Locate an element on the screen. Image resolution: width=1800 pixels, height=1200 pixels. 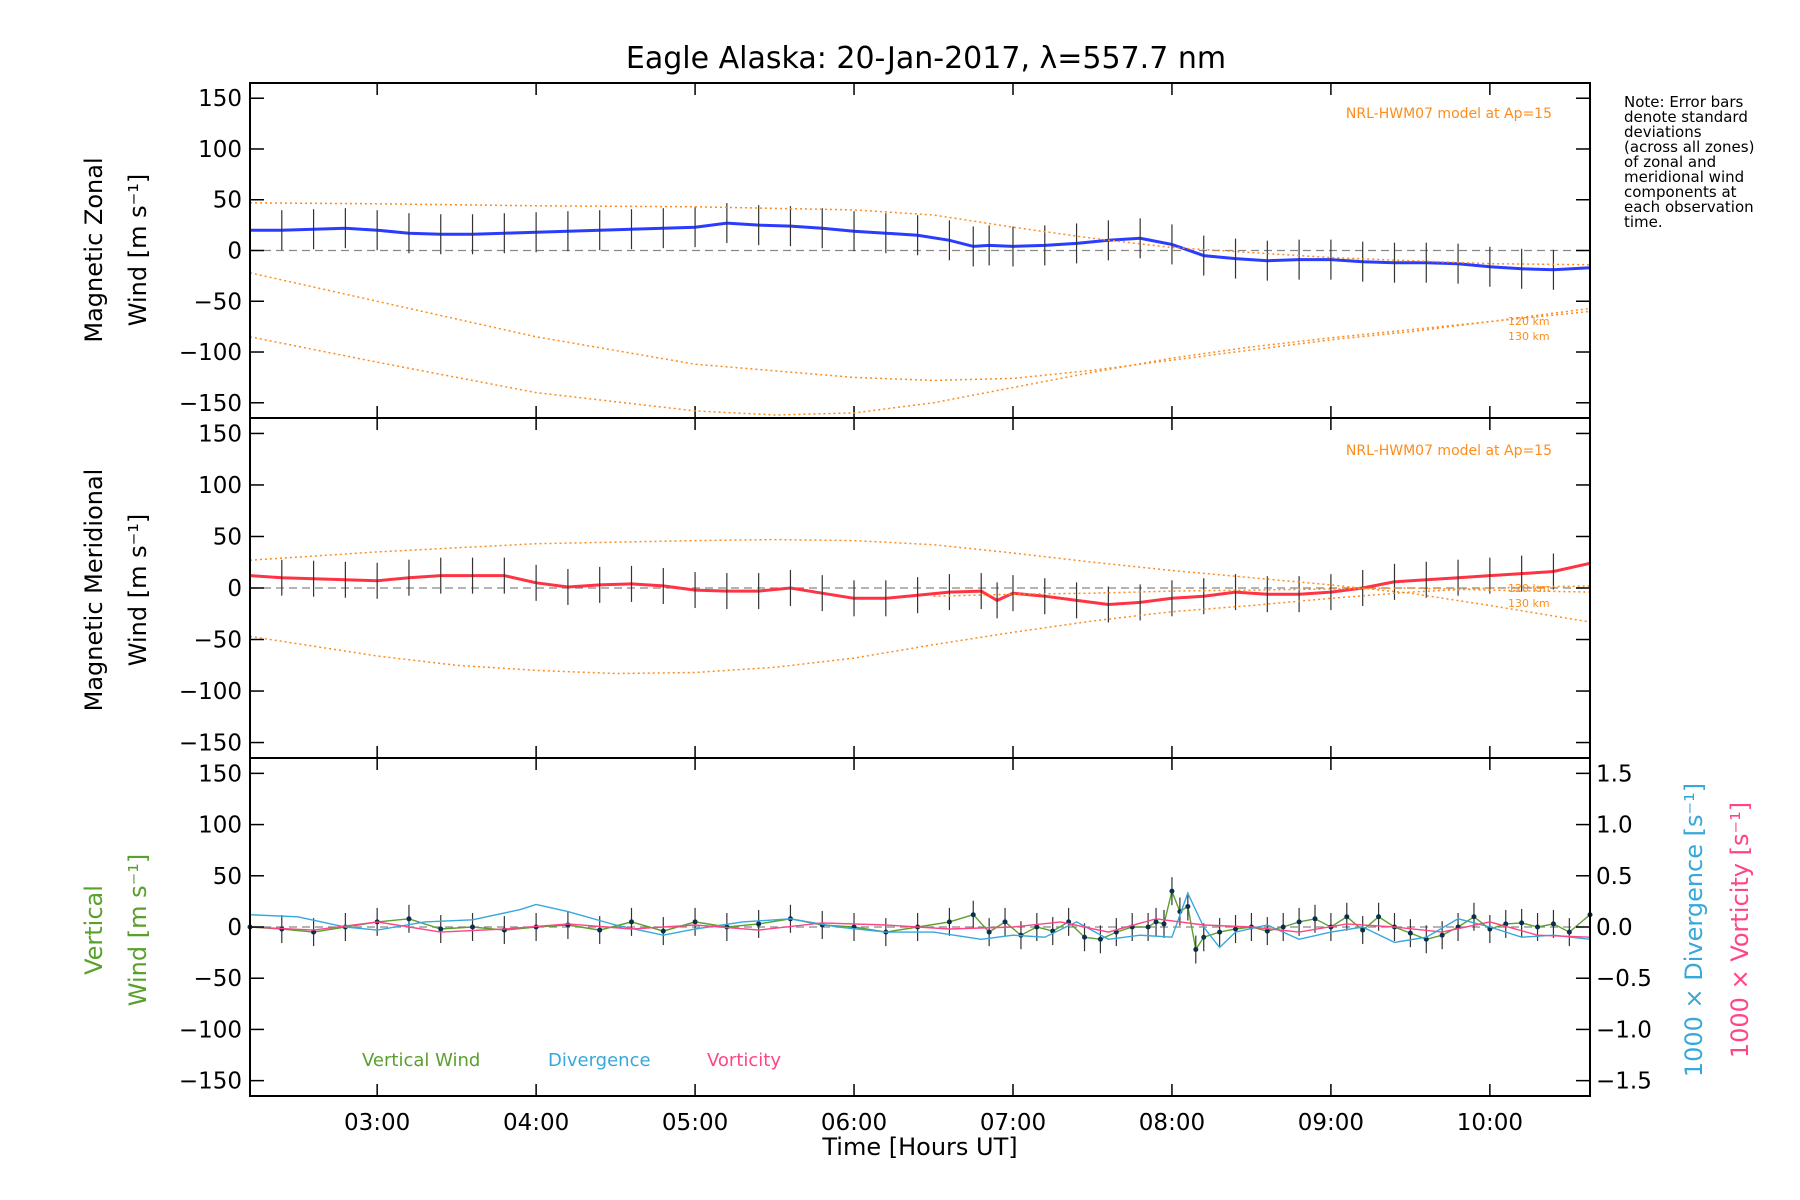
chart-title: Eagle Alaska: 20-Jan-2017, λ=557.7 nm is located at coordinates (926, 58).